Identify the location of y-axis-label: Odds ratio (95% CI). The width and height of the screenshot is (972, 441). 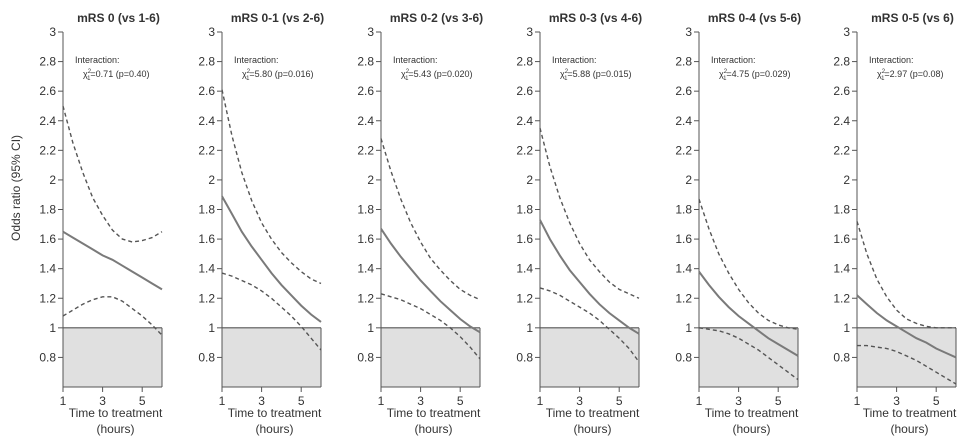
(16, 188).